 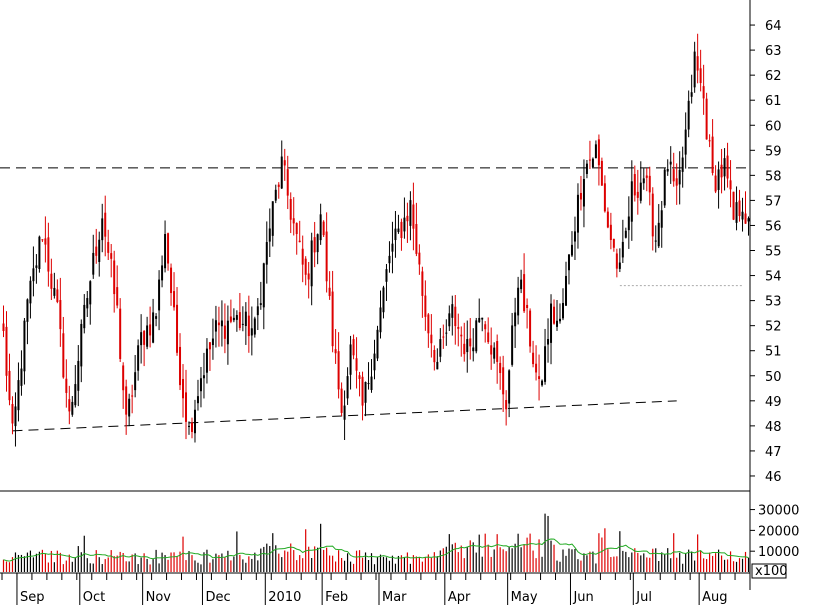 What do you see at coordinates (376, 542) in the screenshot?
I see `volume-series` at bounding box center [376, 542].